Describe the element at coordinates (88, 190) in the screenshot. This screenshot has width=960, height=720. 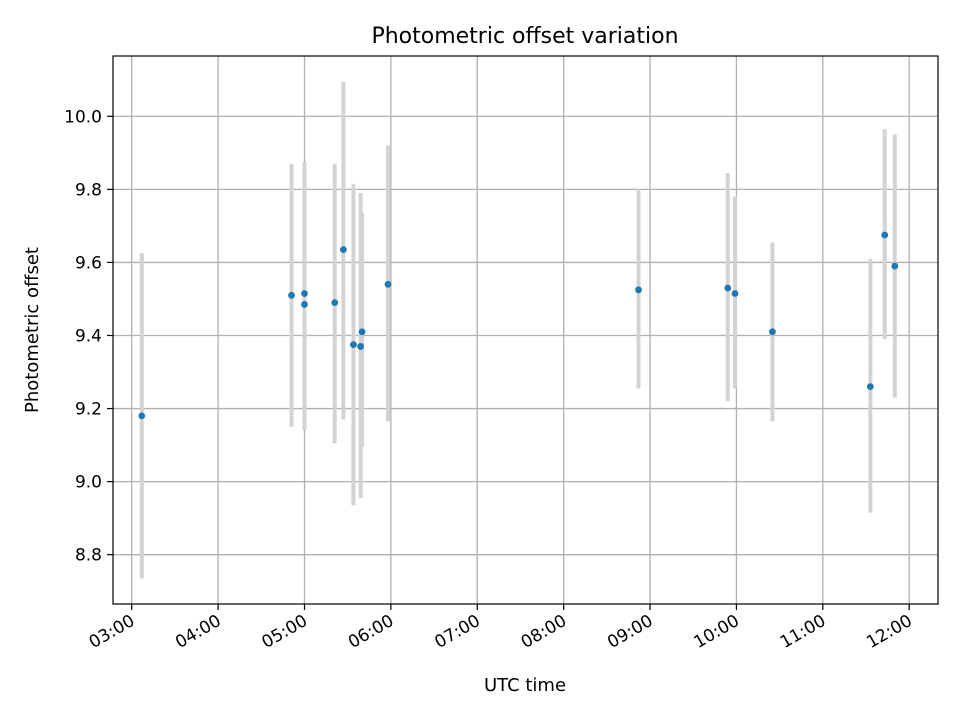
I see `y-tick-label: 9.8` at that location.